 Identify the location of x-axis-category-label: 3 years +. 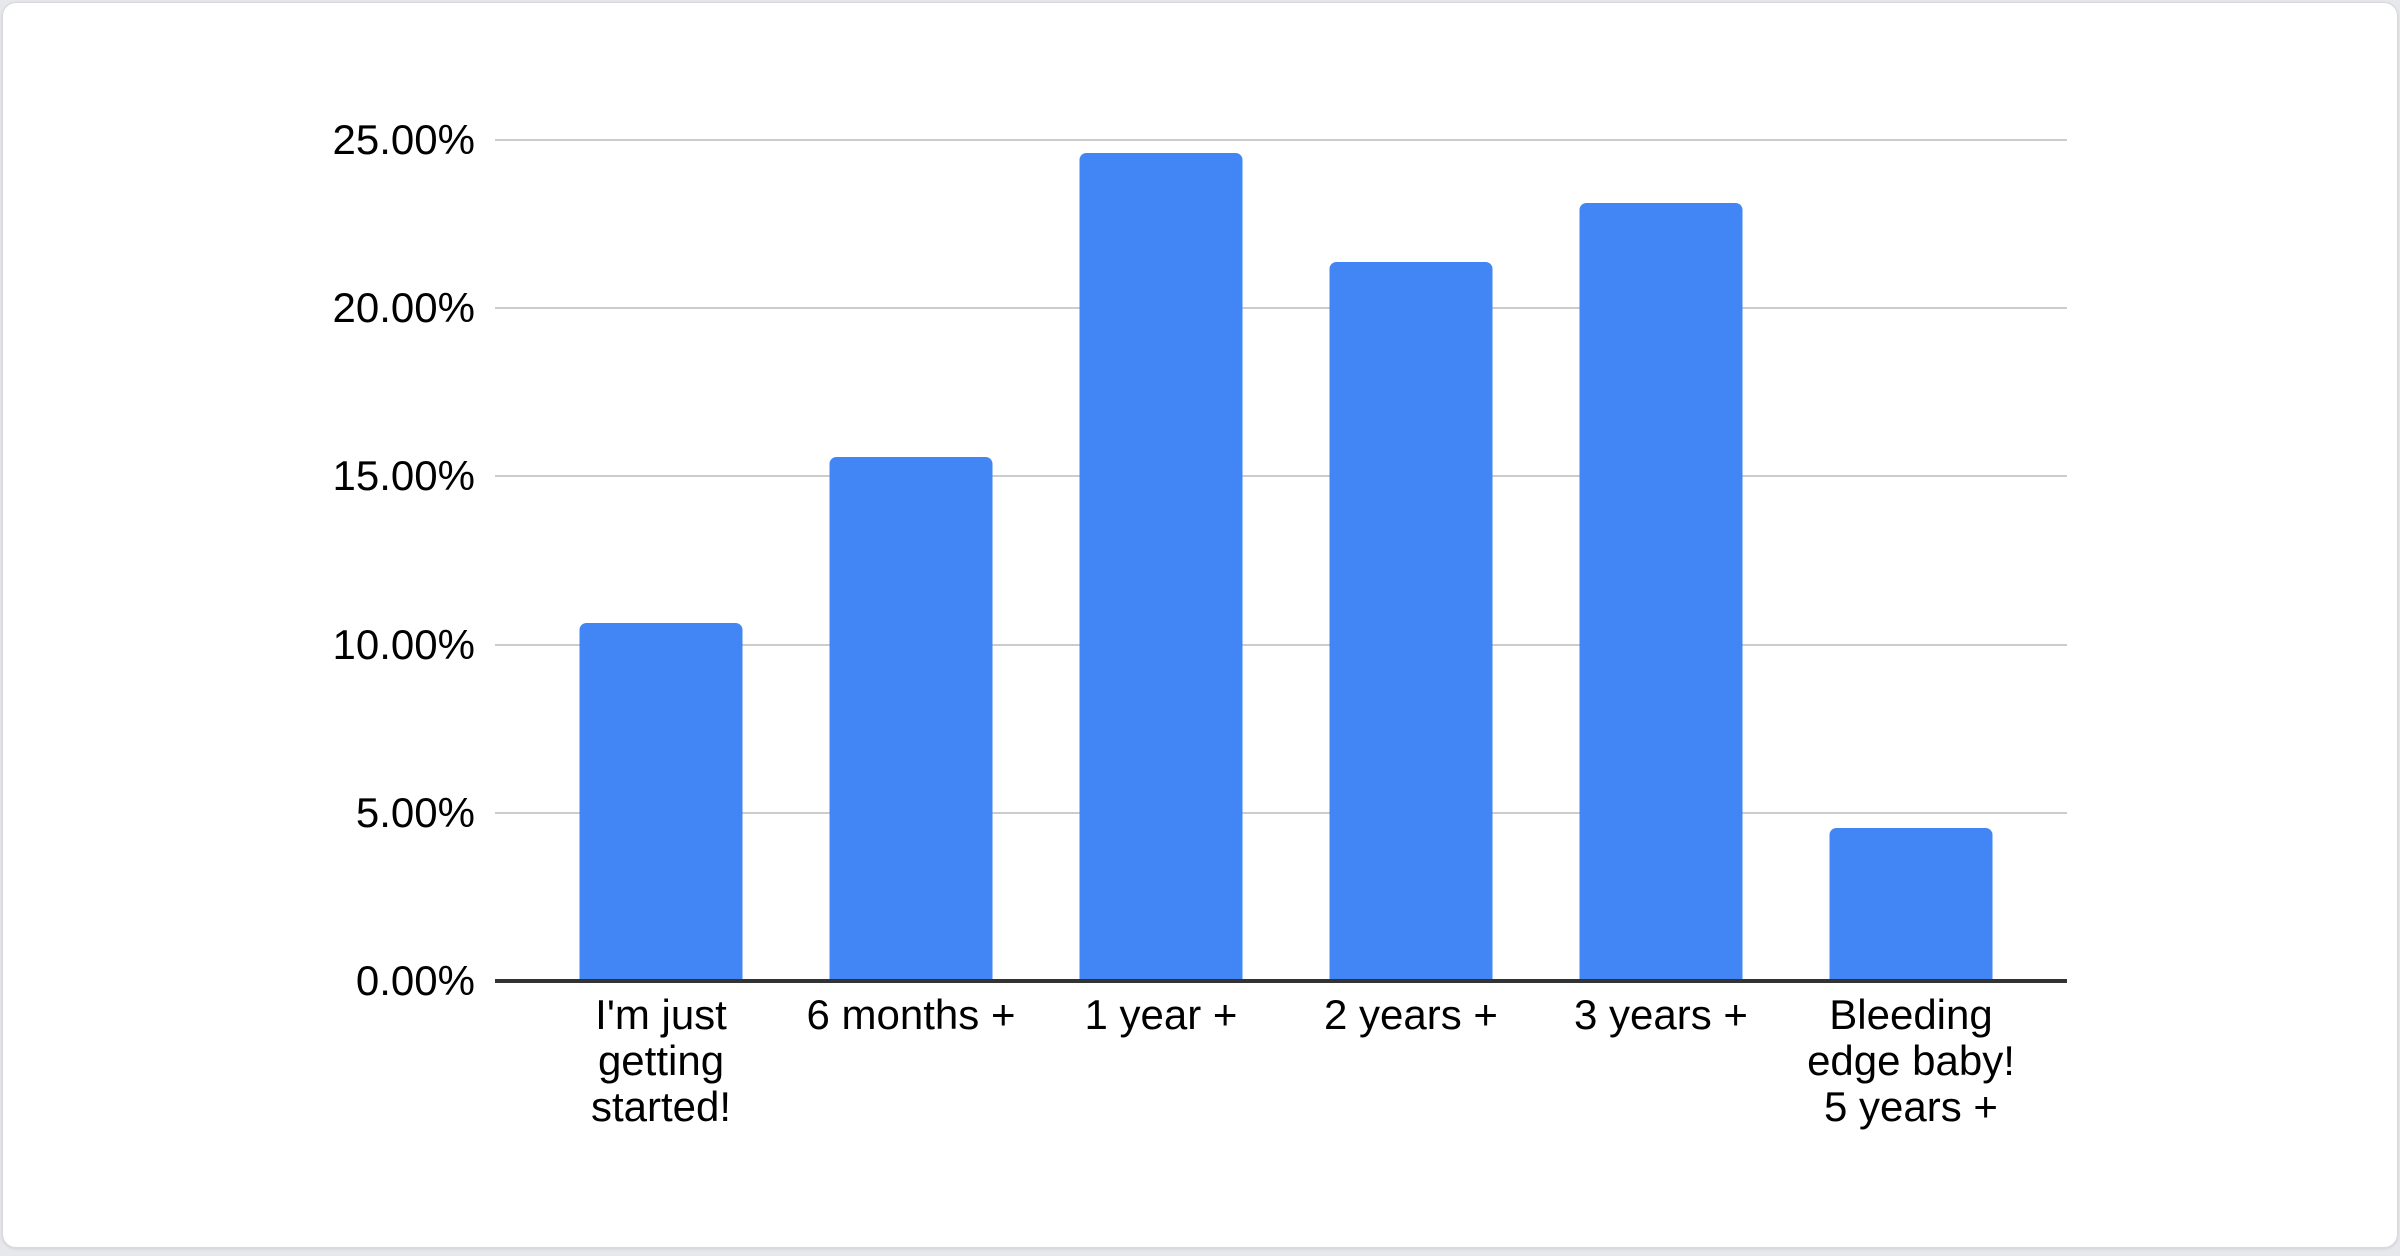
(1661, 1014).